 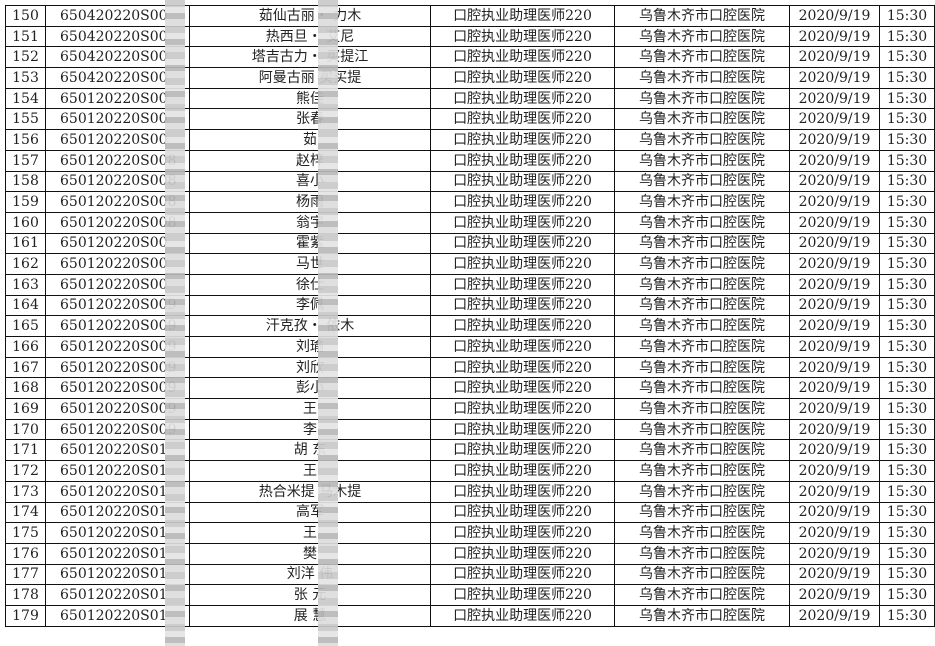 I want to click on candidate-name: 刘洋 伟, so click(x=310, y=574).